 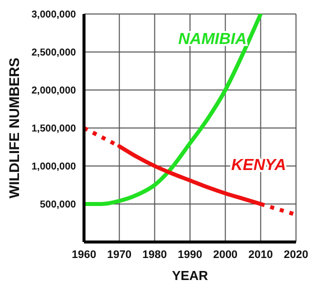 What do you see at coordinates (225, 254) in the screenshot?
I see `x-tick-label: 2000` at bounding box center [225, 254].